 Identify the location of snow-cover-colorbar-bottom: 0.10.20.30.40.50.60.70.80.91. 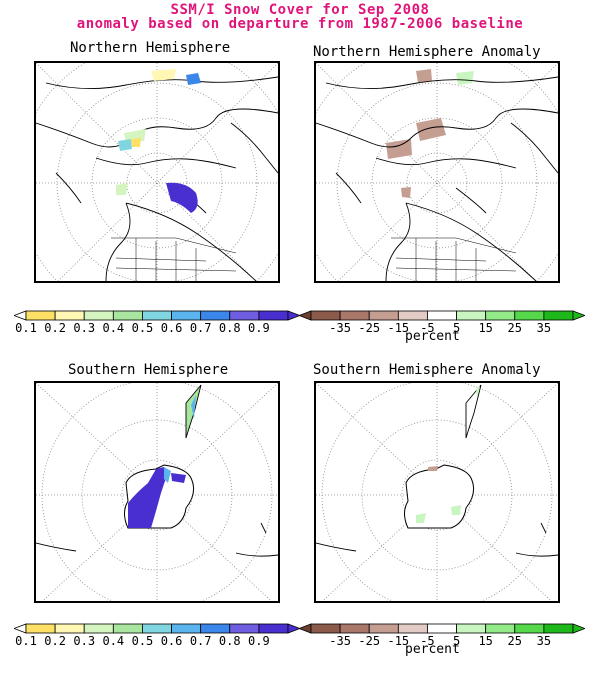
(157, 635).